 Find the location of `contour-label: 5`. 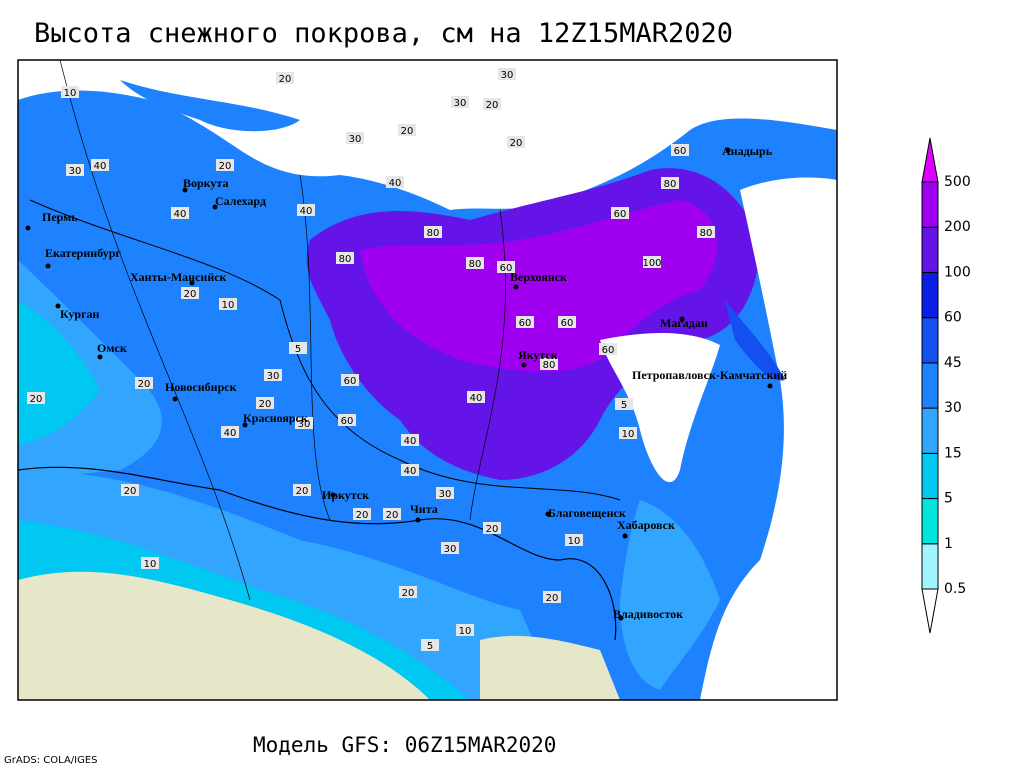

contour-label: 5 is located at coordinates (298, 349).